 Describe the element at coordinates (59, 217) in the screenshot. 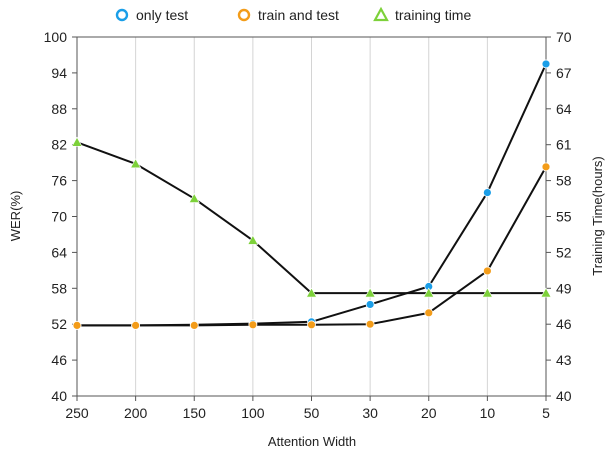

I see `y-tick-label: 70` at that location.